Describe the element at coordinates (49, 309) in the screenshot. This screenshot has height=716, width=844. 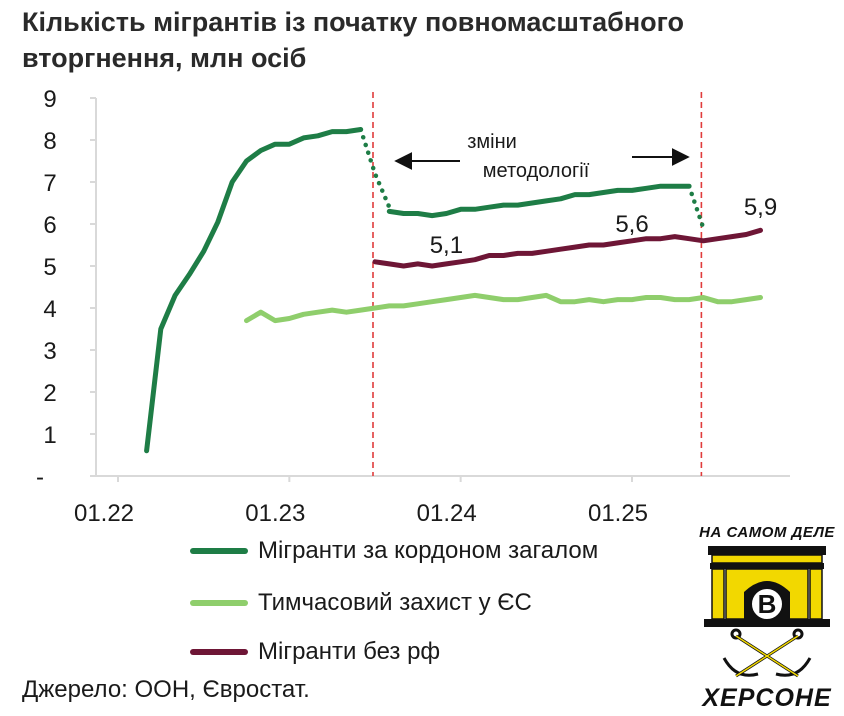
I see `y-tick-label: 4` at that location.